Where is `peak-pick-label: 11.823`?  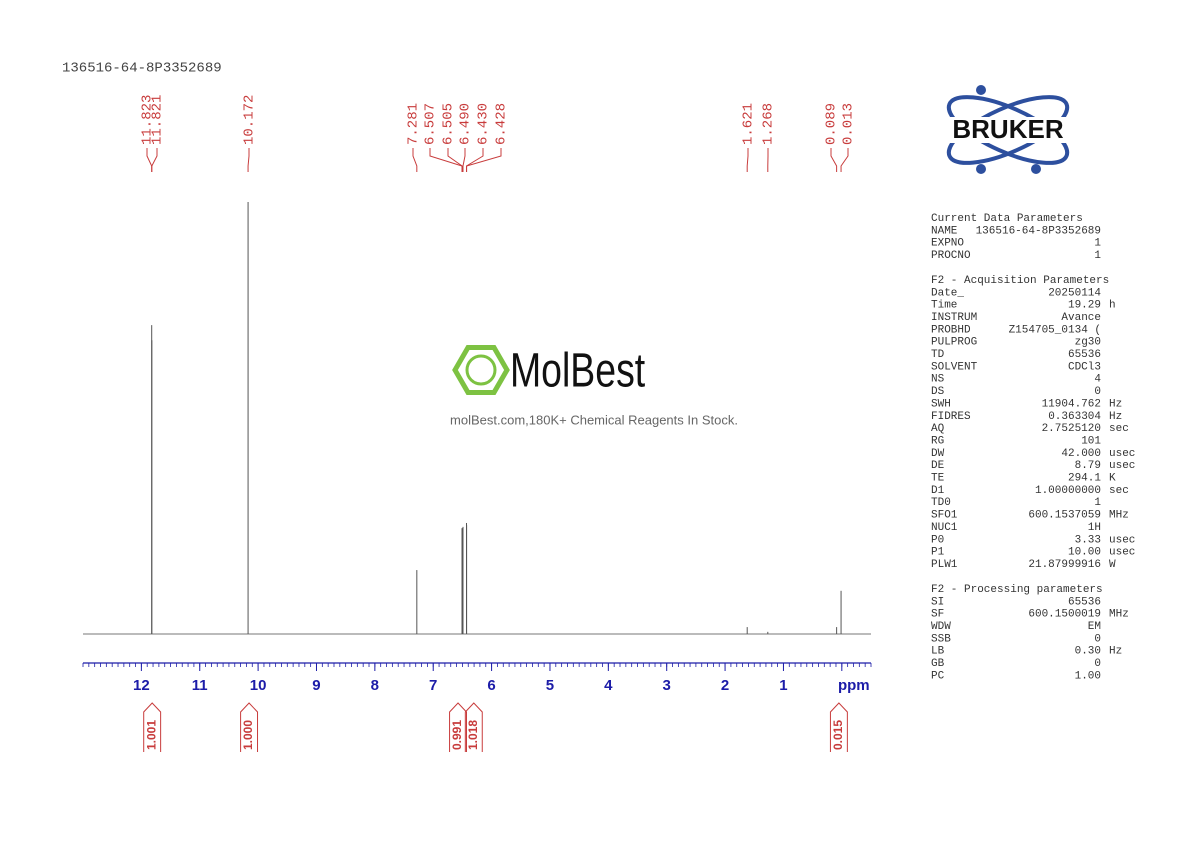
peak-pick-label: 11.823 is located at coordinates (148, 120).